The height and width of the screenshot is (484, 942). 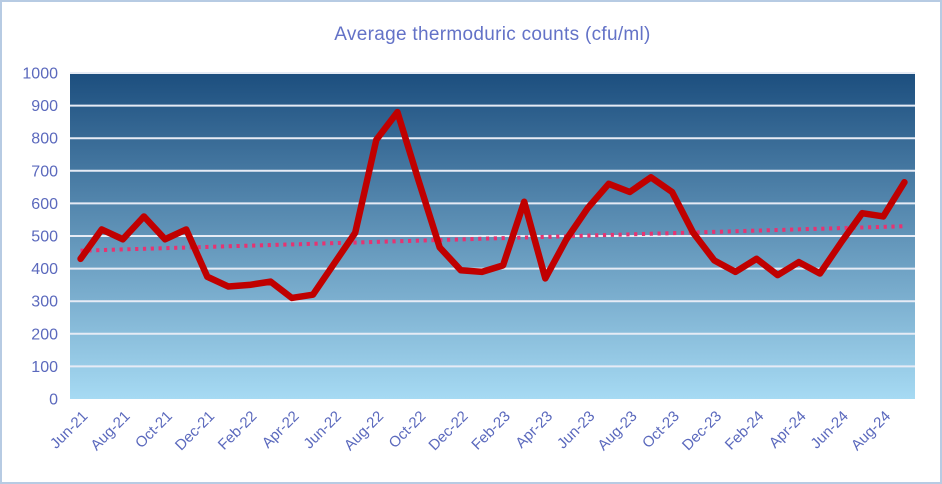 I want to click on x-axis-tick-label: Feb-24, so click(x=745, y=431).